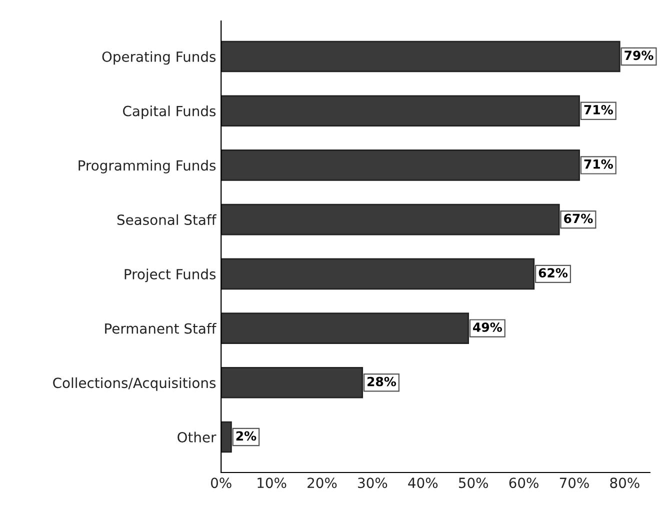 Image resolution: width=670 pixels, height=525 pixels. What do you see at coordinates (147, 167) in the screenshot?
I see `y-tick-label: Programming Funds` at bounding box center [147, 167].